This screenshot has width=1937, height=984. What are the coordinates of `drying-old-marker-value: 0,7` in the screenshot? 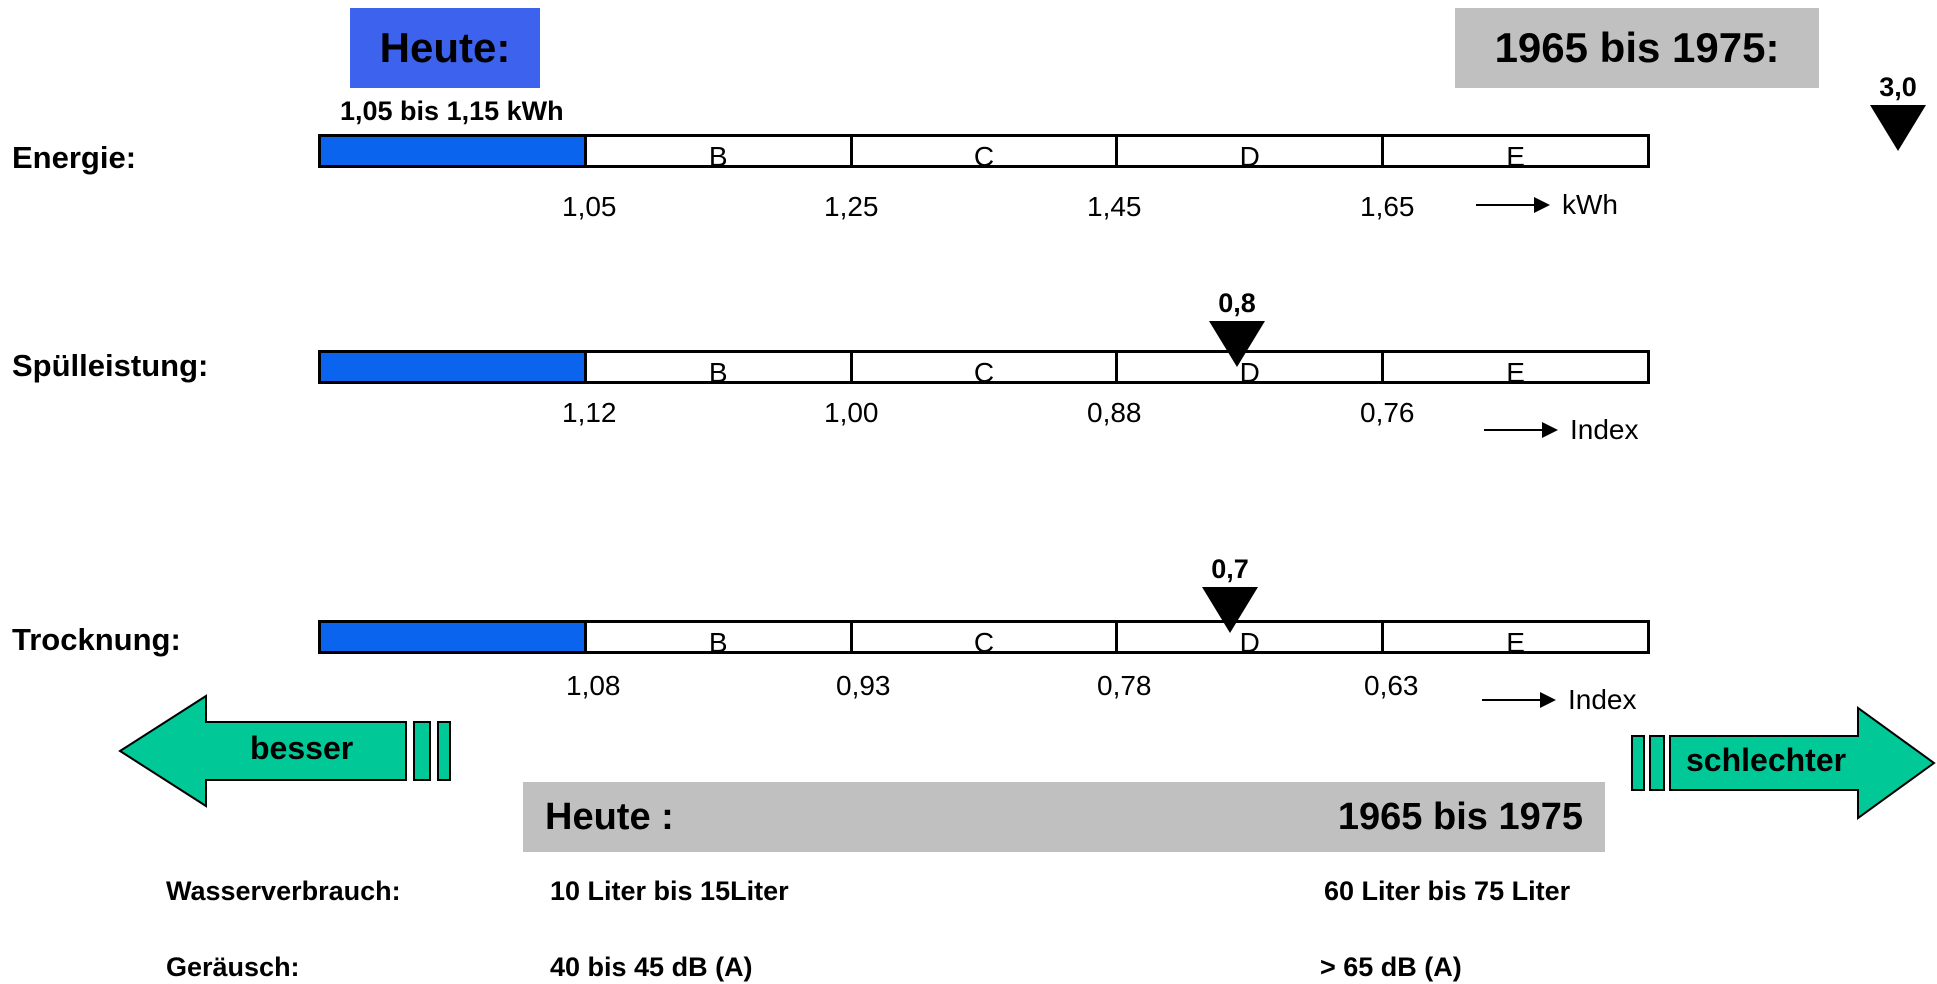 It's located at (1230, 569).